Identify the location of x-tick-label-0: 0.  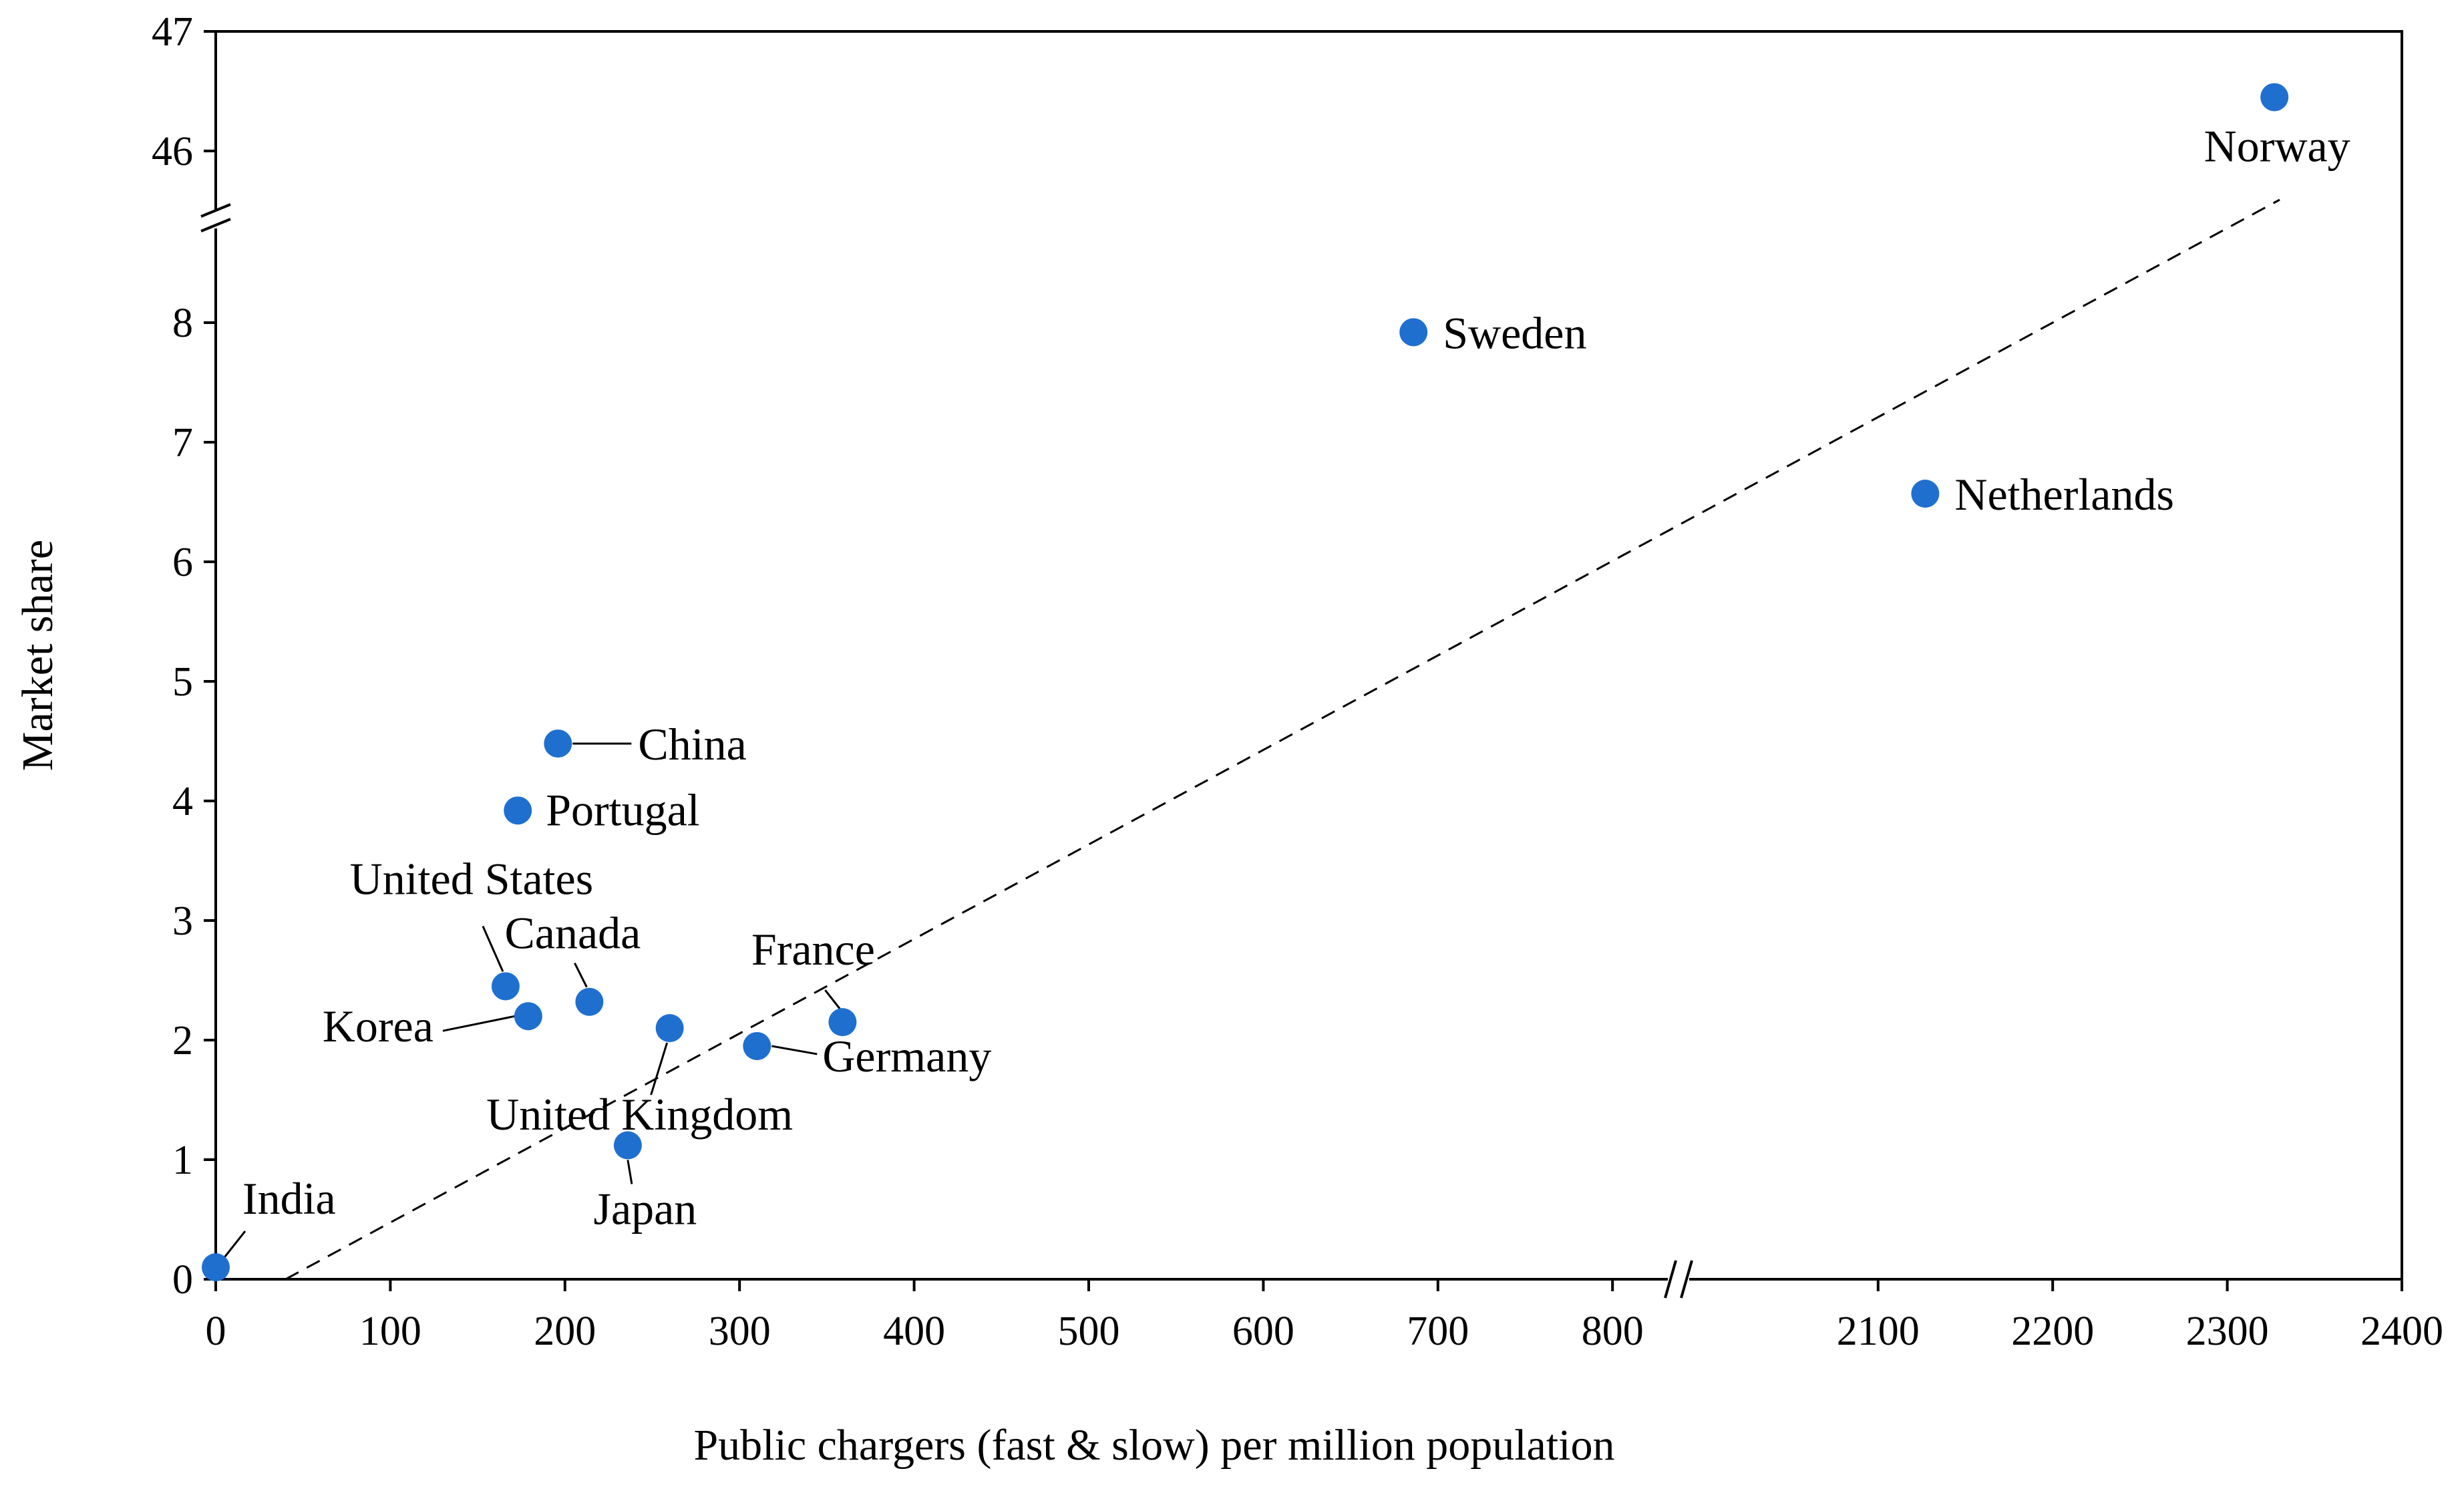
(216, 1331).